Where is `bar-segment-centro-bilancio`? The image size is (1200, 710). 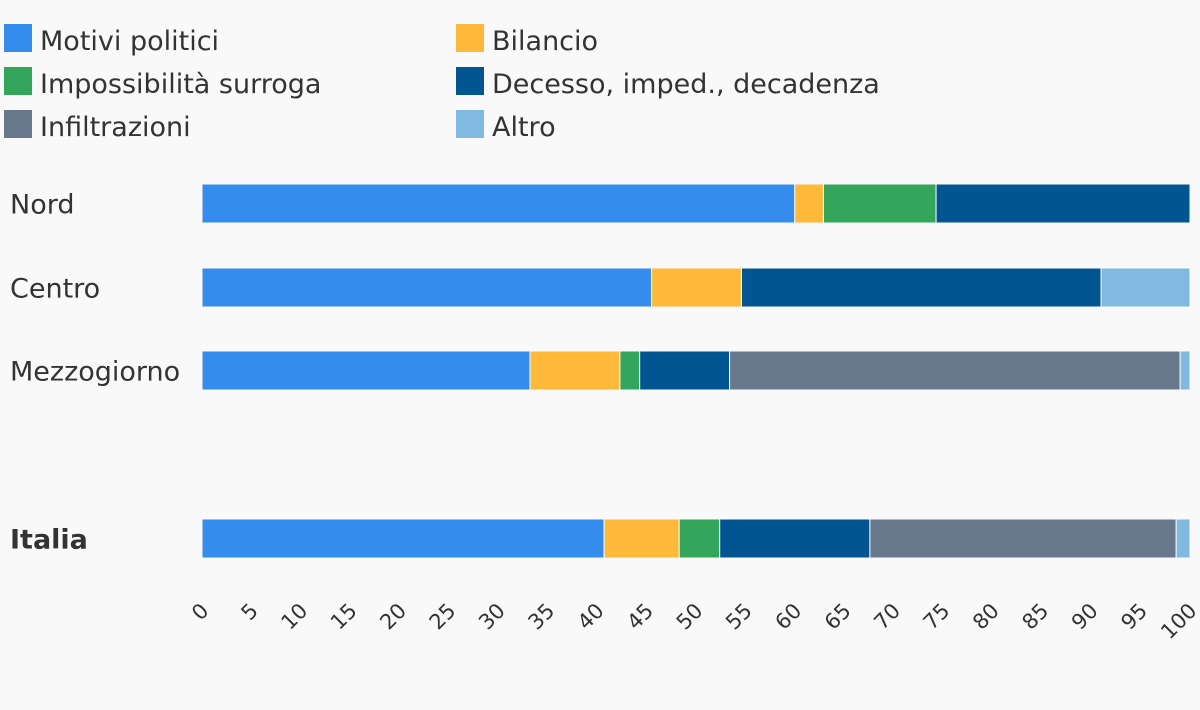 bar-segment-centro-bilancio is located at coordinates (696, 287).